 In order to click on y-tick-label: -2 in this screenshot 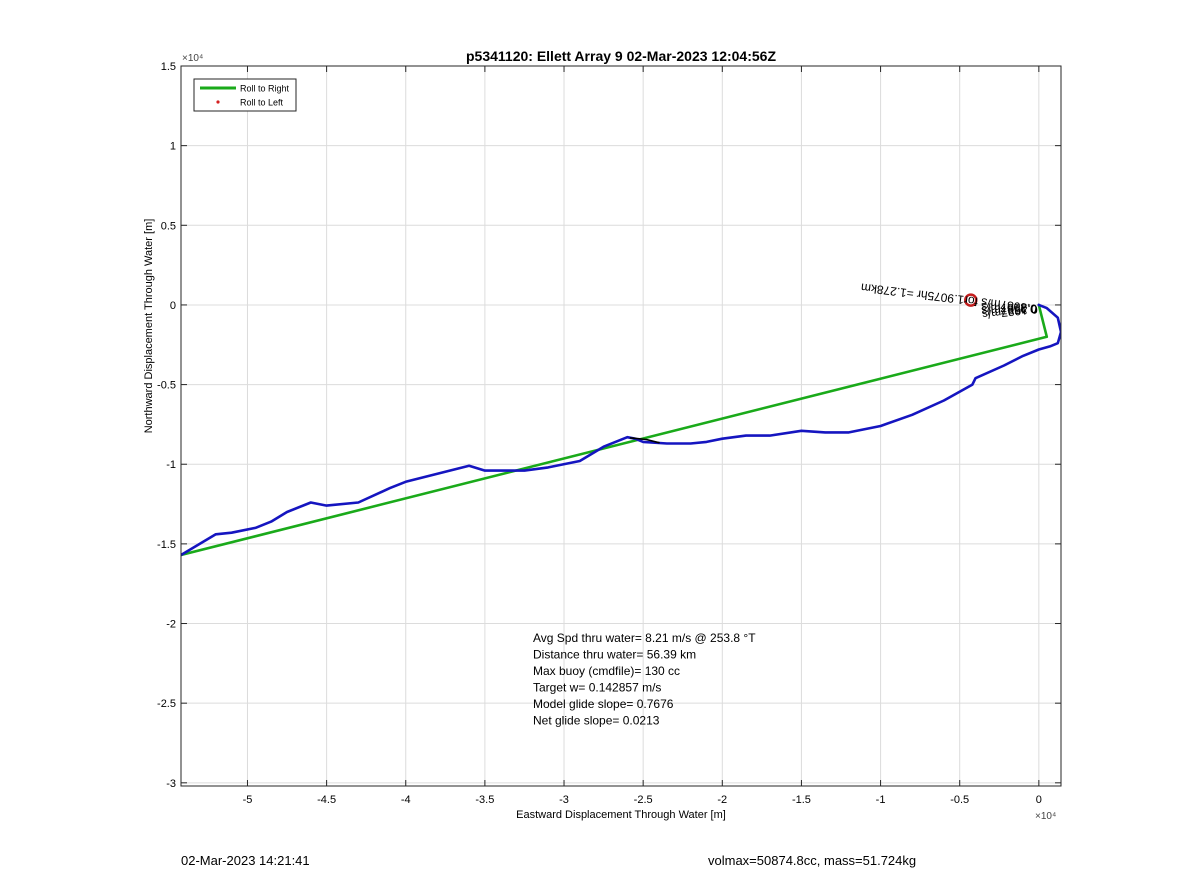, I will do `click(171, 625)`.